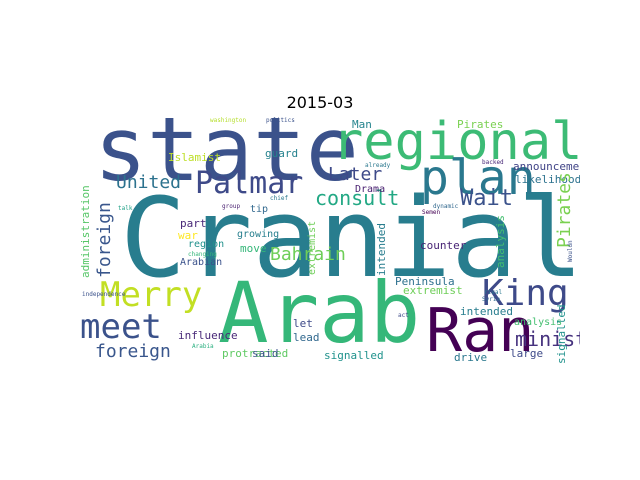 The height and width of the screenshot is (480, 640). What do you see at coordinates (104, 240) in the screenshot?
I see `word-foreign: foreign` at bounding box center [104, 240].